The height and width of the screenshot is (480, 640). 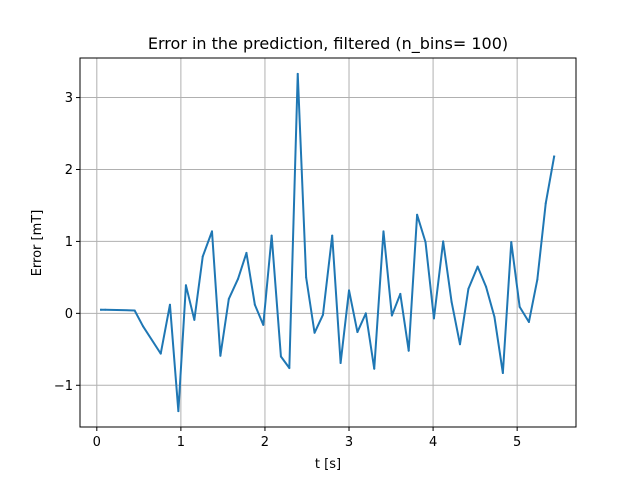 I want to click on y-axis-ticks: −1 0 1 2 3, so click(x=67, y=242).